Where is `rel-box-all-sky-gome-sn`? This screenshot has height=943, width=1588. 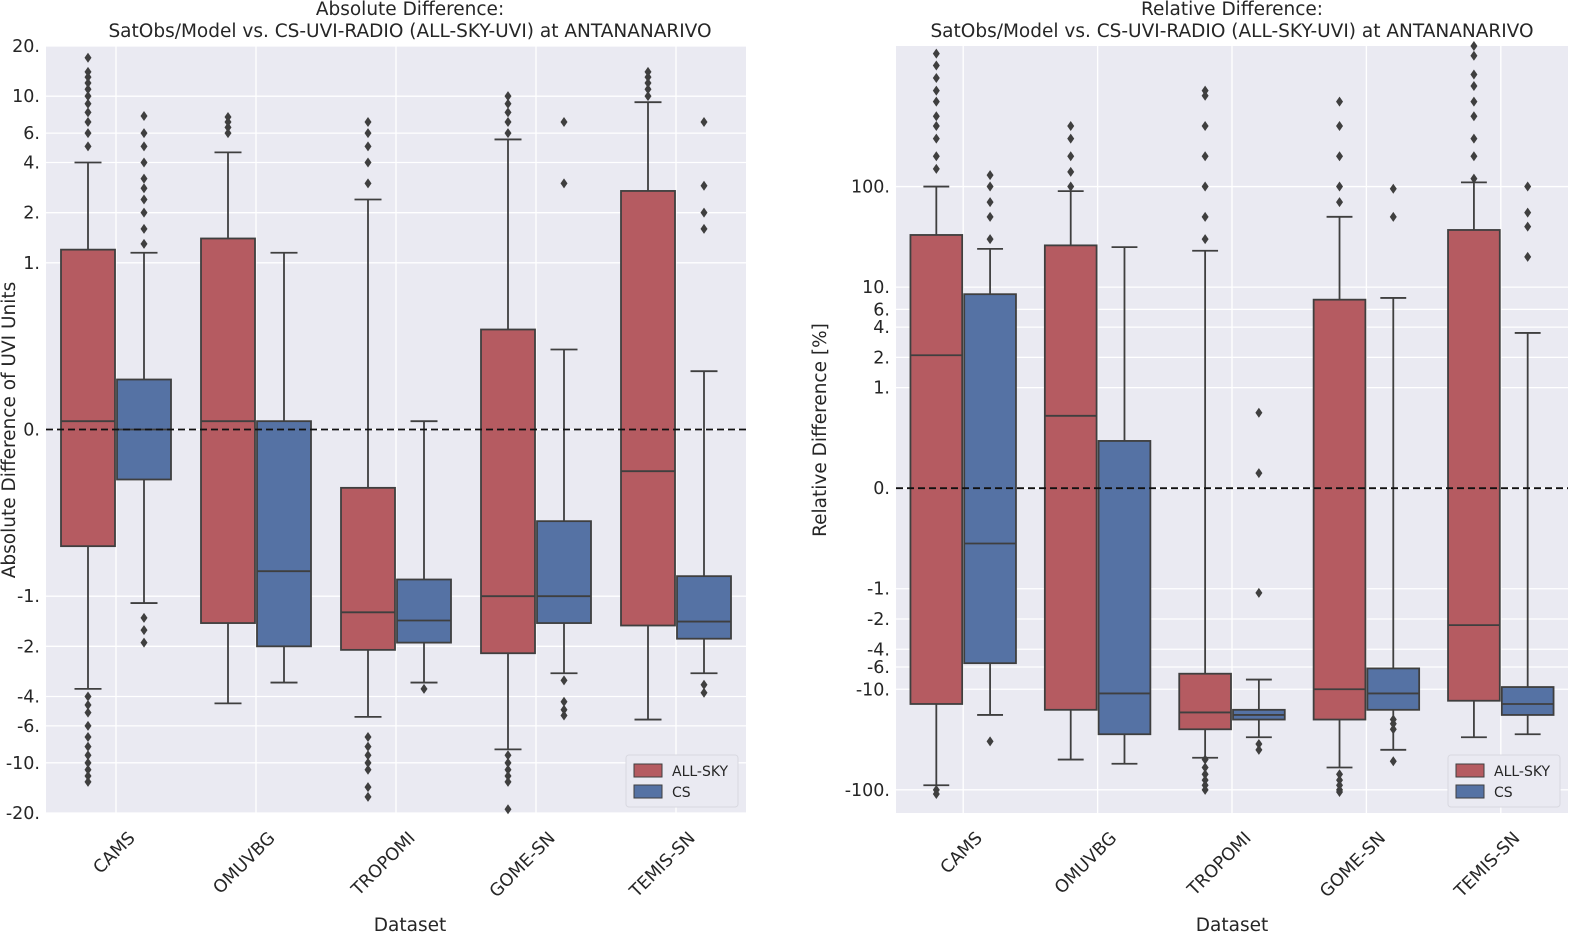 rel-box-all-sky-gome-sn is located at coordinates (1339, 446).